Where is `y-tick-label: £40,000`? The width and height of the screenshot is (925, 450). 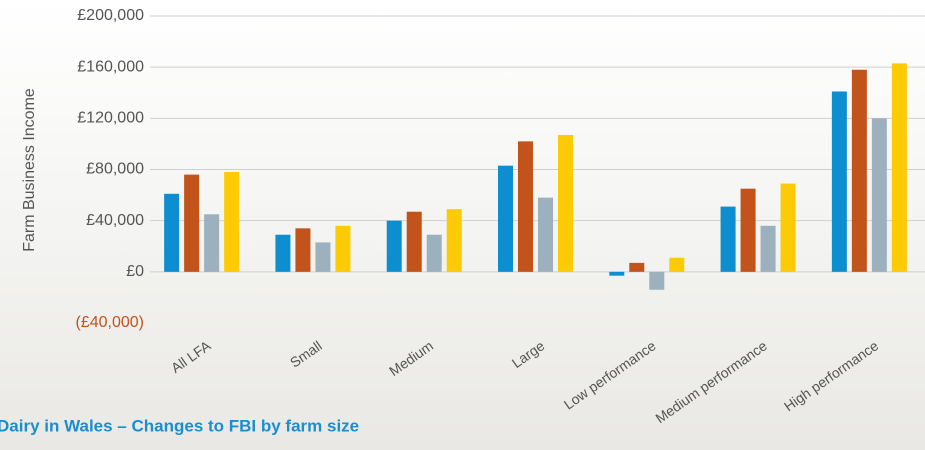 y-tick-label: £40,000 is located at coordinates (115, 220).